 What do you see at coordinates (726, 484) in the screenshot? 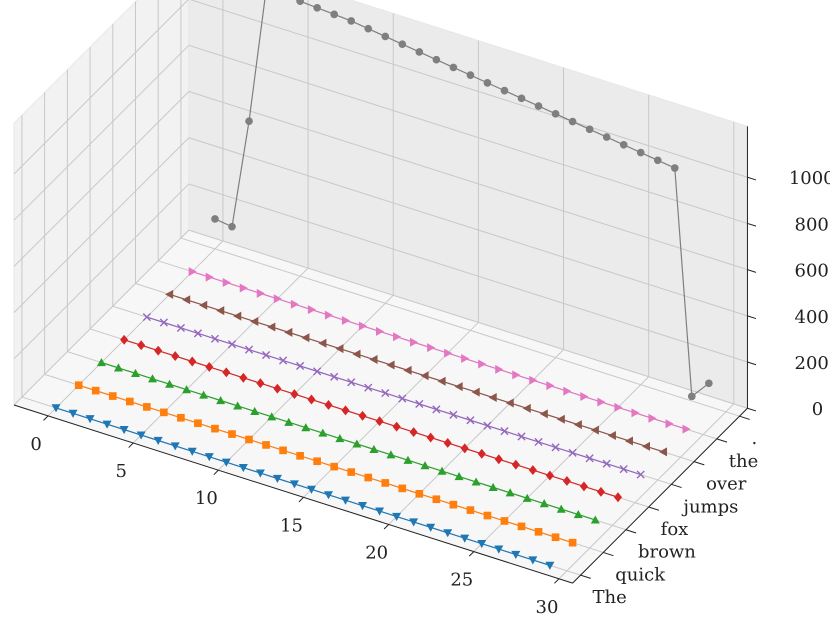
I see `y-tick-label: over` at bounding box center [726, 484].